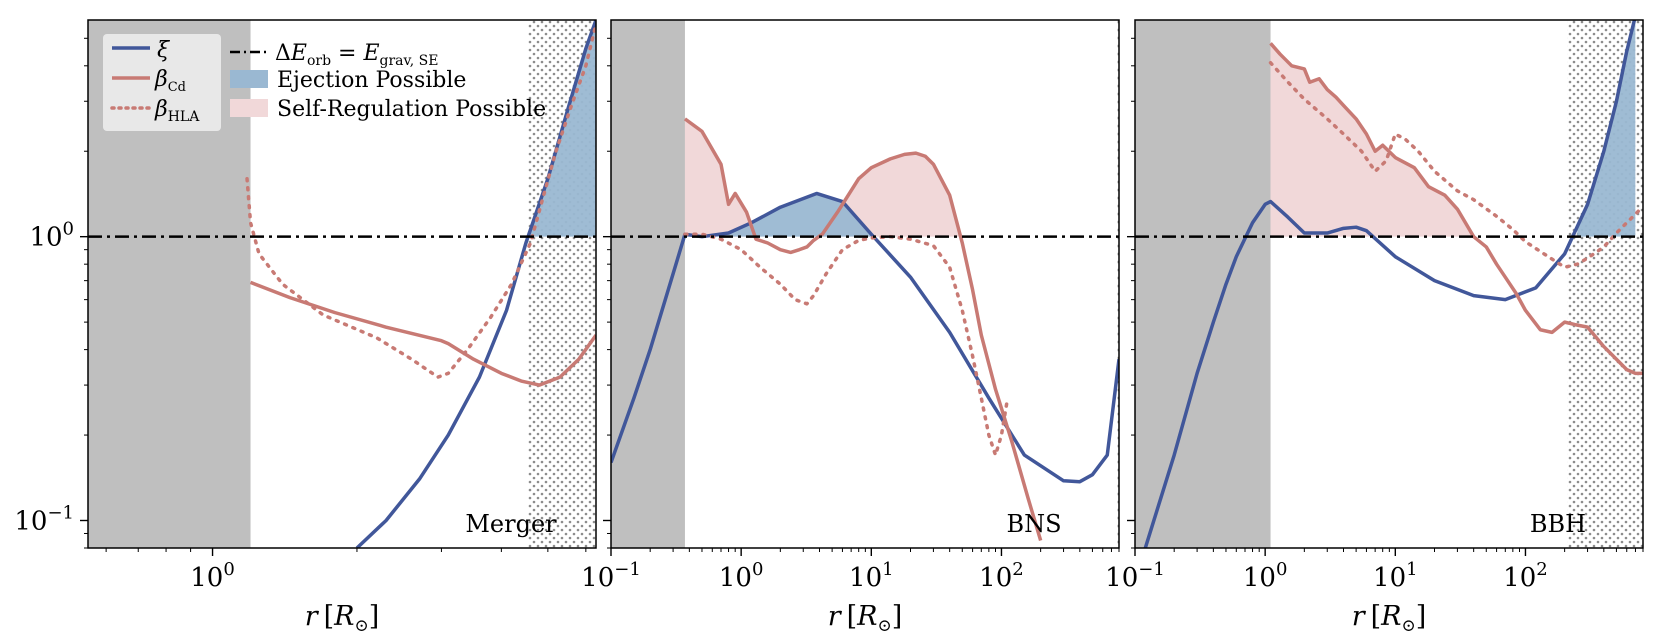 The width and height of the screenshot is (1662, 633). Describe the element at coordinates (249, 79) in the screenshot. I see `legend-ejection-swatch` at that location.